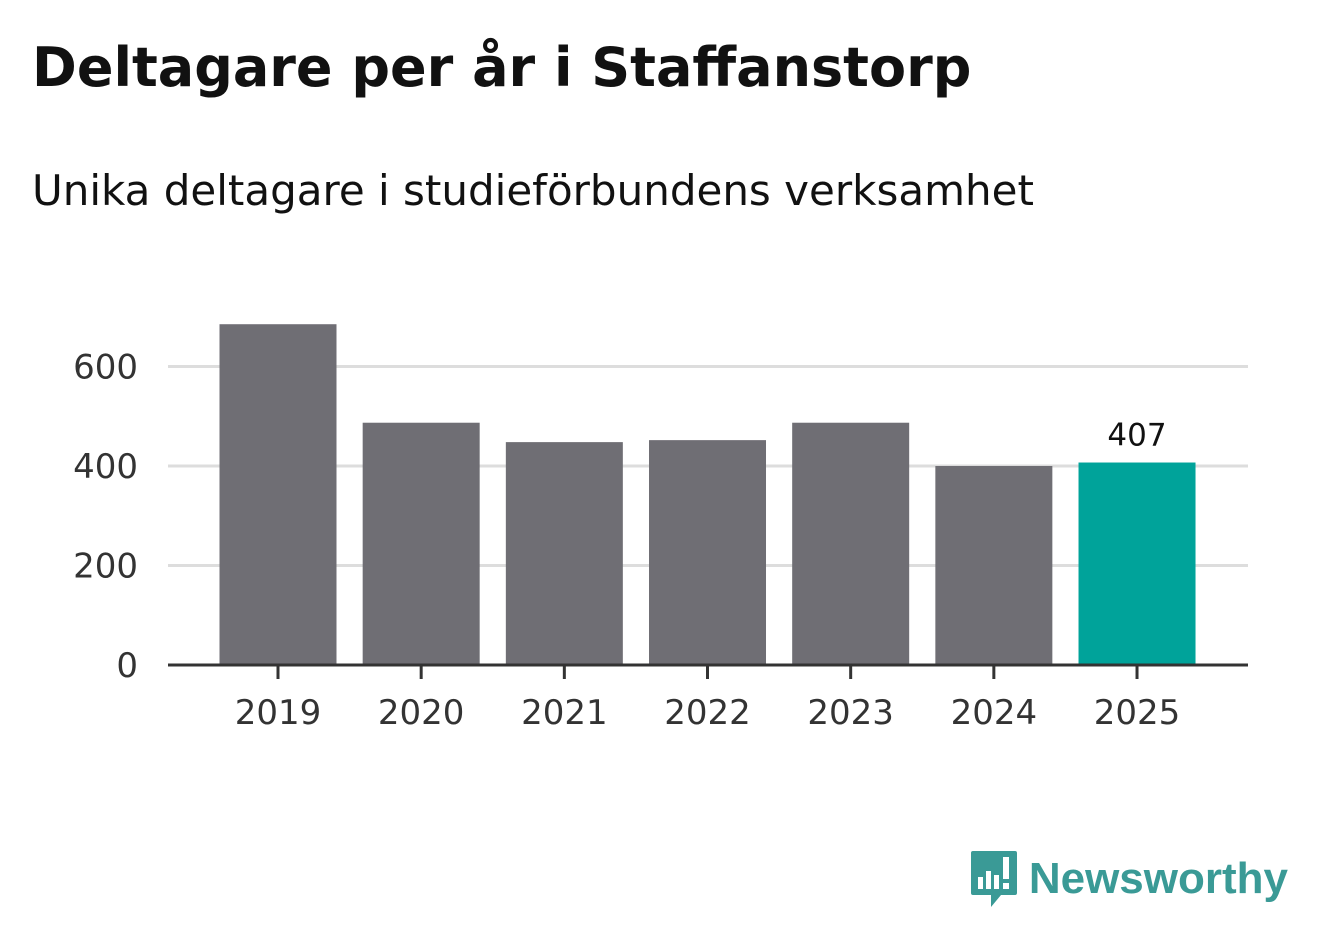 This screenshot has height=939, width=1322. What do you see at coordinates (105, 567) in the screenshot?
I see `y-tick-label: 200` at bounding box center [105, 567].